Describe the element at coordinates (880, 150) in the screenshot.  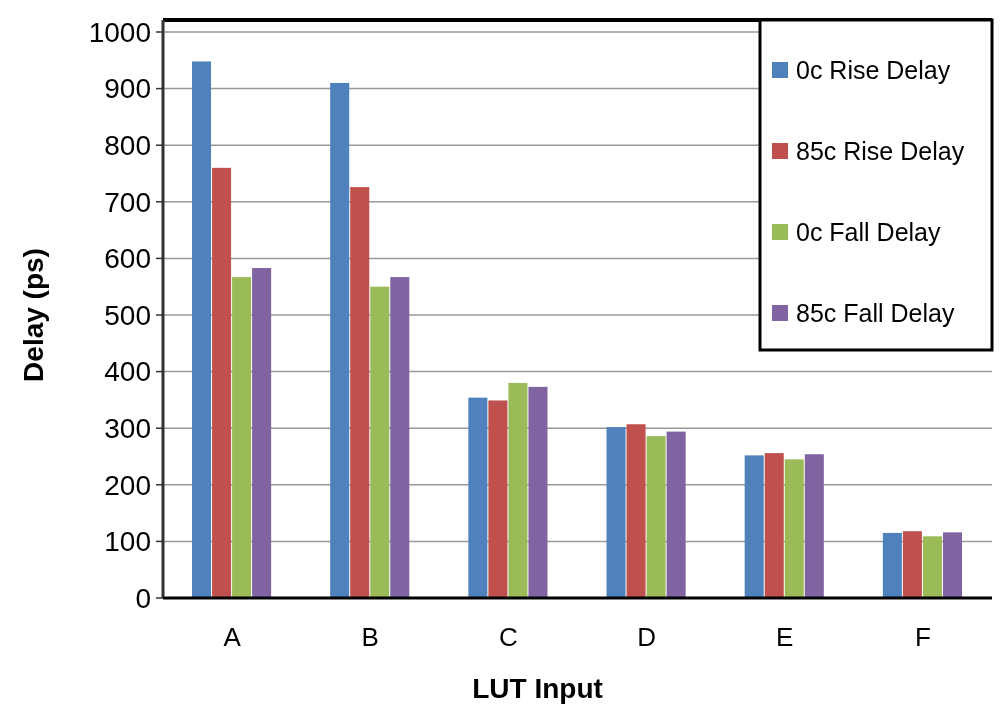
I see `legend-label: 85c Rise Delay` at that location.